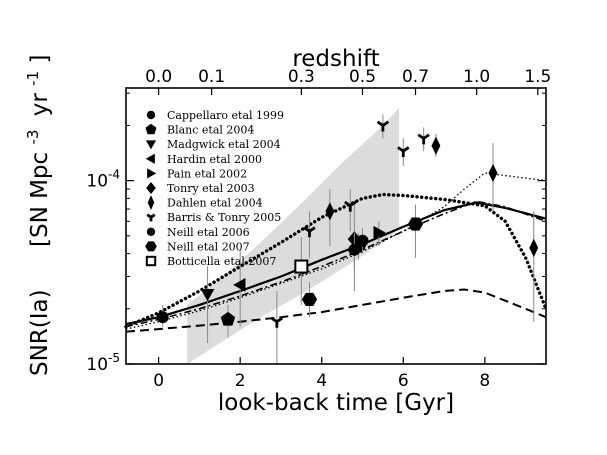 The height and width of the screenshot is (455, 607). I want to click on legend-marker-0-shape, so click(151, 115).